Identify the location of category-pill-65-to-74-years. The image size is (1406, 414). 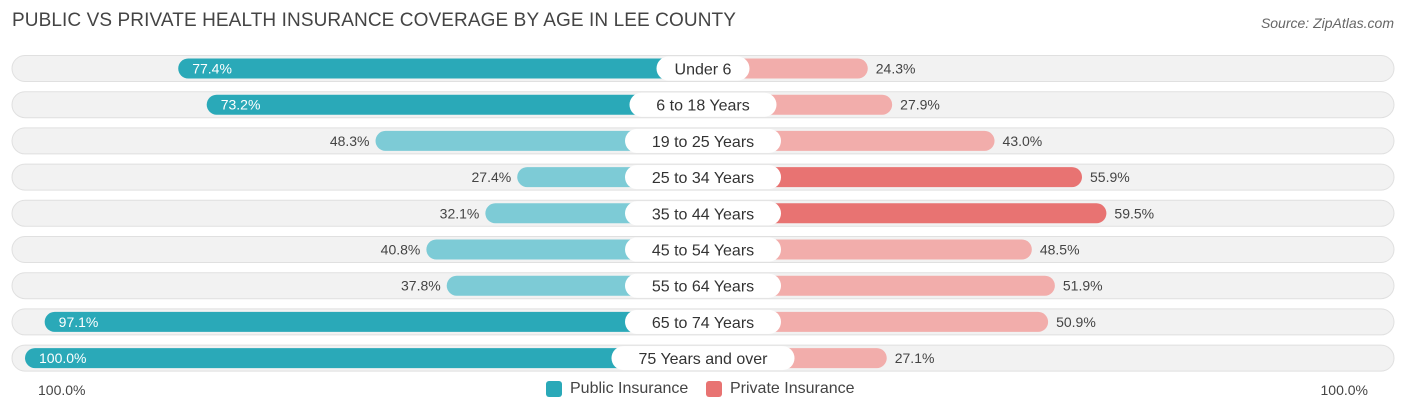
(703, 321).